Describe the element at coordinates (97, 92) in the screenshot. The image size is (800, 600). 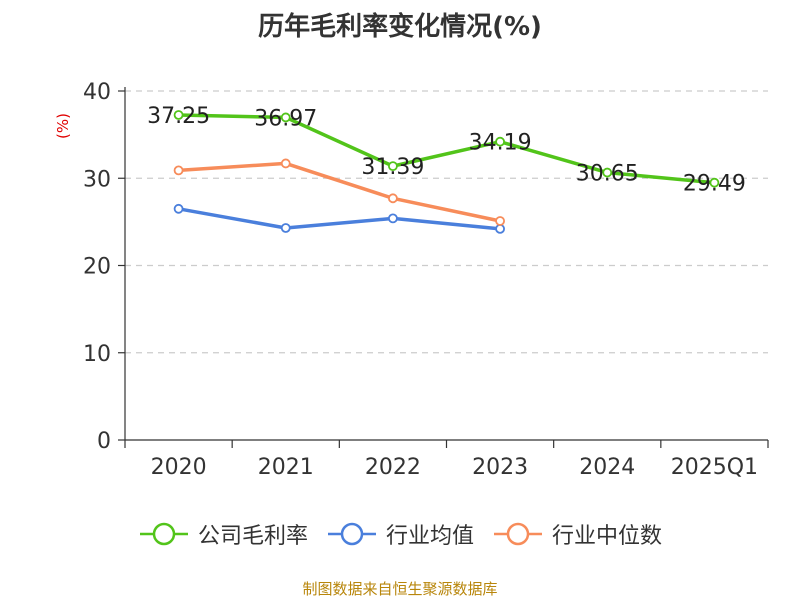
I see `y-tick-label: 40` at that location.